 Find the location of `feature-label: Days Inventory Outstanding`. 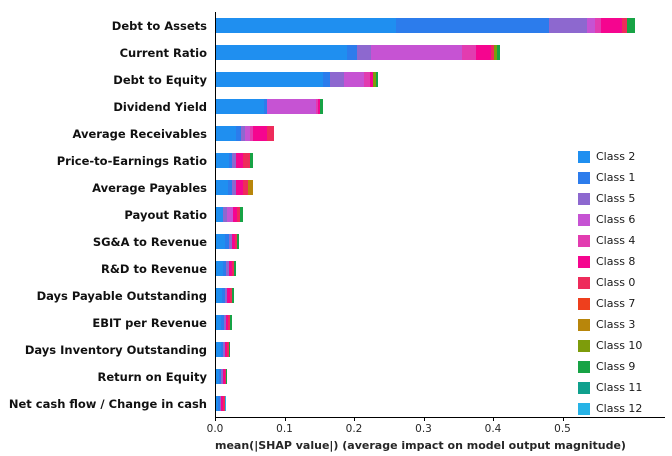

feature-label: Days Inventory Outstanding is located at coordinates (115, 349).